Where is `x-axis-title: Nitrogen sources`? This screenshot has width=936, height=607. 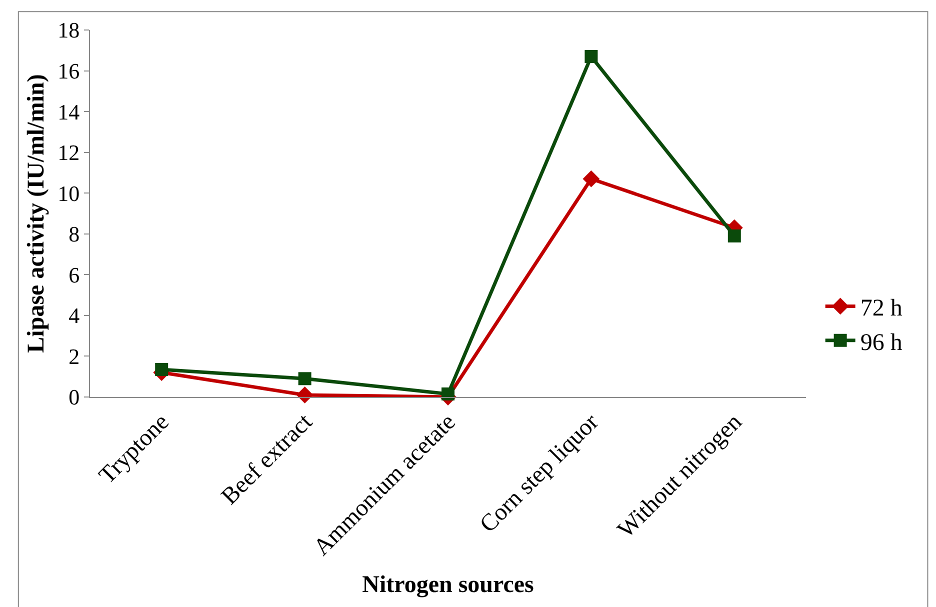
x-axis-title: Nitrogen sources is located at coordinates (448, 585).